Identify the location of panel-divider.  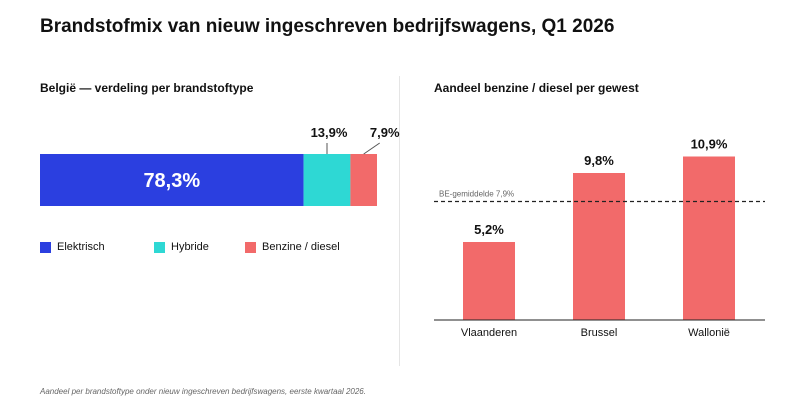
(399, 221).